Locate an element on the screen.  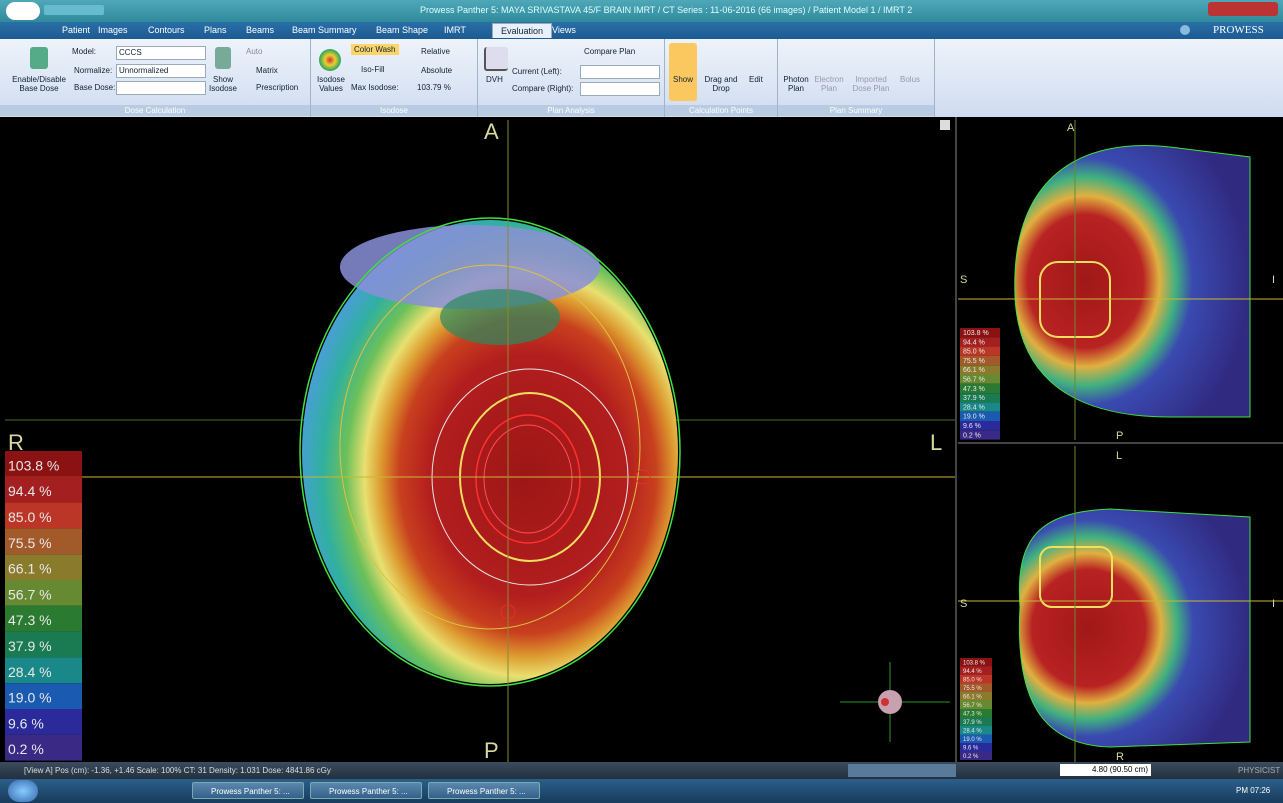
tab: Plans is located at coordinates (215, 30).